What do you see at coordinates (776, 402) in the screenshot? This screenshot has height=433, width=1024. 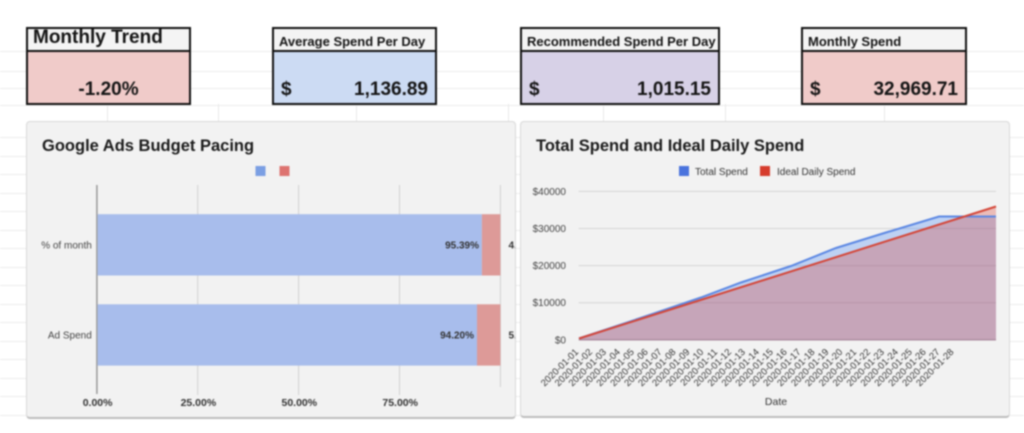 I see `svg-text: Date` at bounding box center [776, 402].